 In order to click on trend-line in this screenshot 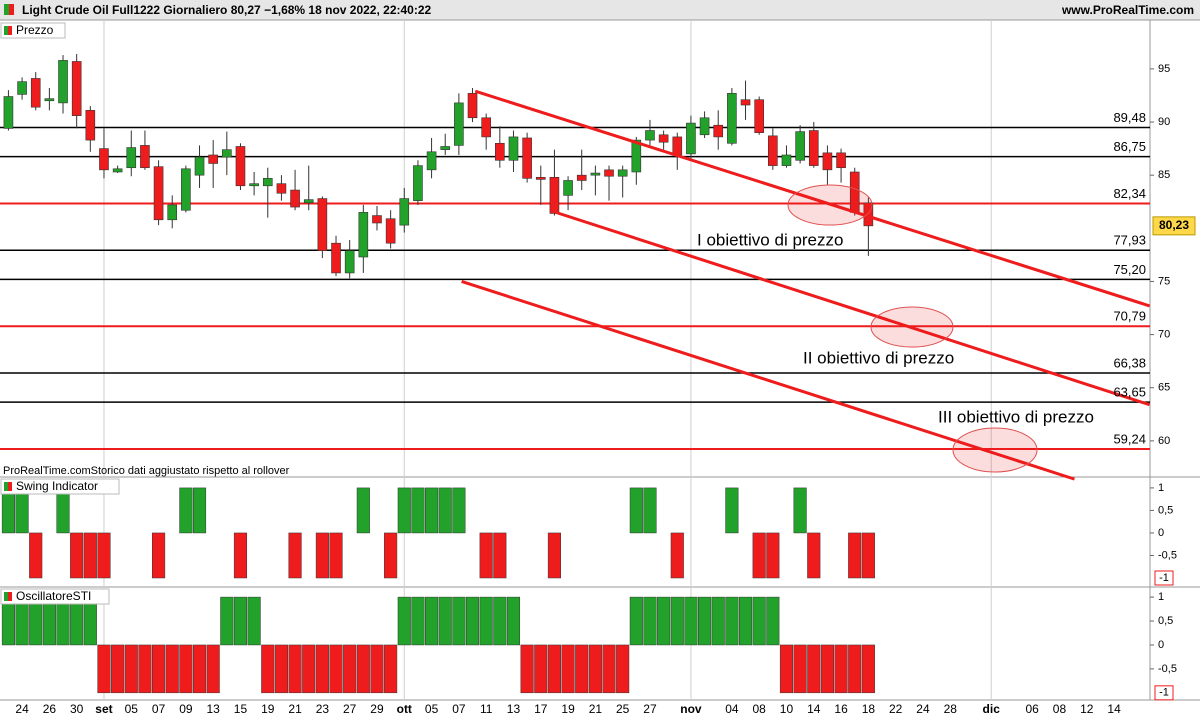, I will do `click(768, 380)`.